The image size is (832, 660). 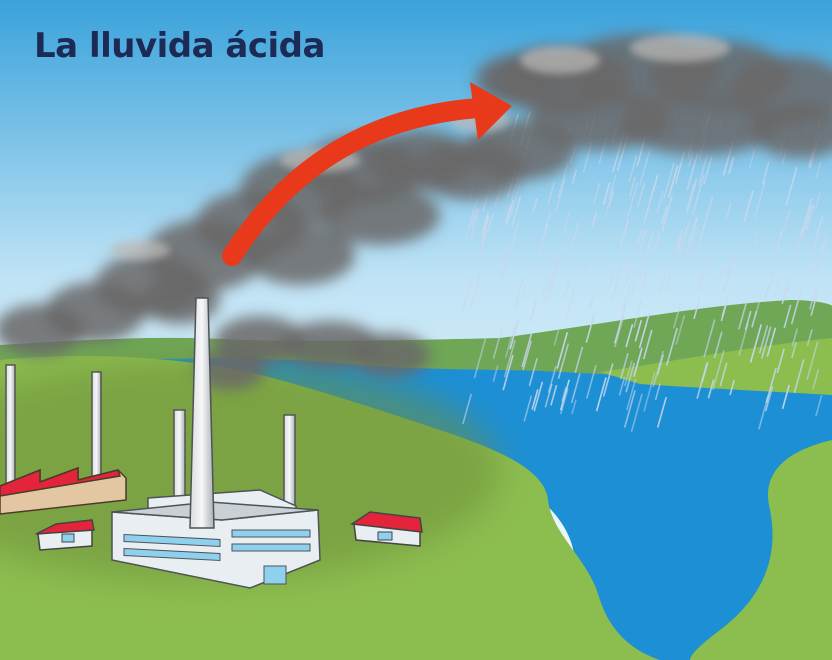 What do you see at coordinates (65, 535) in the screenshot?
I see `small-house-left` at bounding box center [65, 535].